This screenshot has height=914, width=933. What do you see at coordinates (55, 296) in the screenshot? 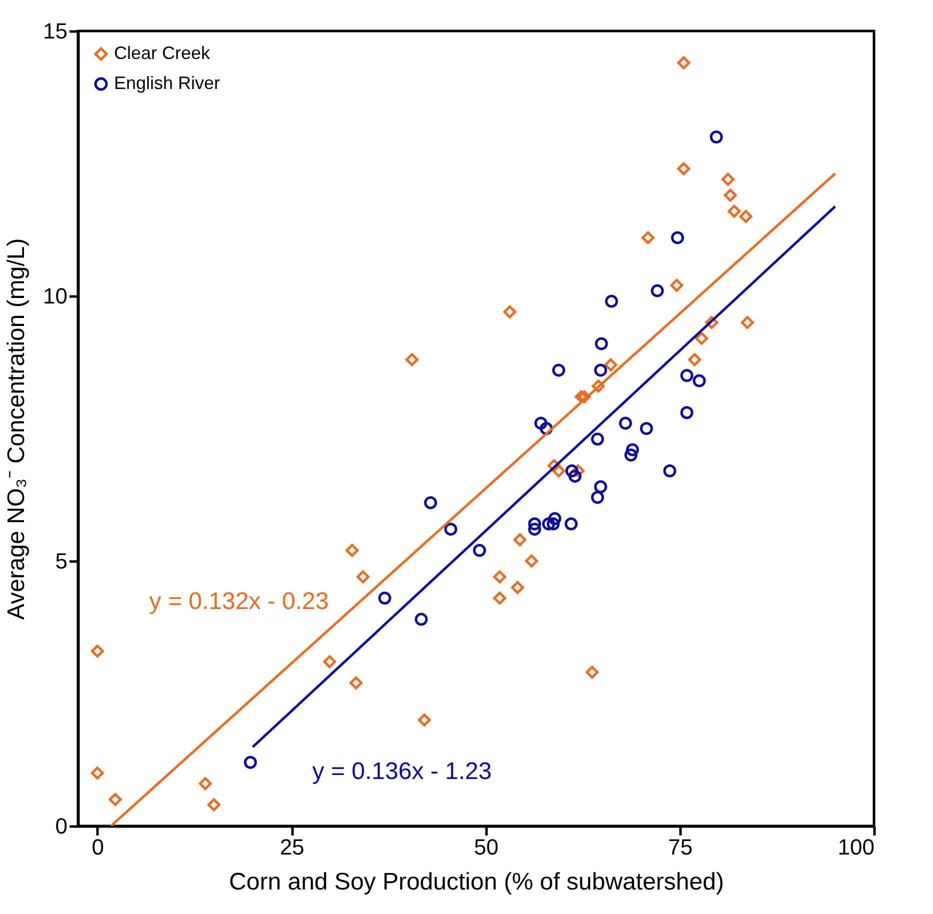
I see `y-tick-label: 10` at bounding box center [55, 296].